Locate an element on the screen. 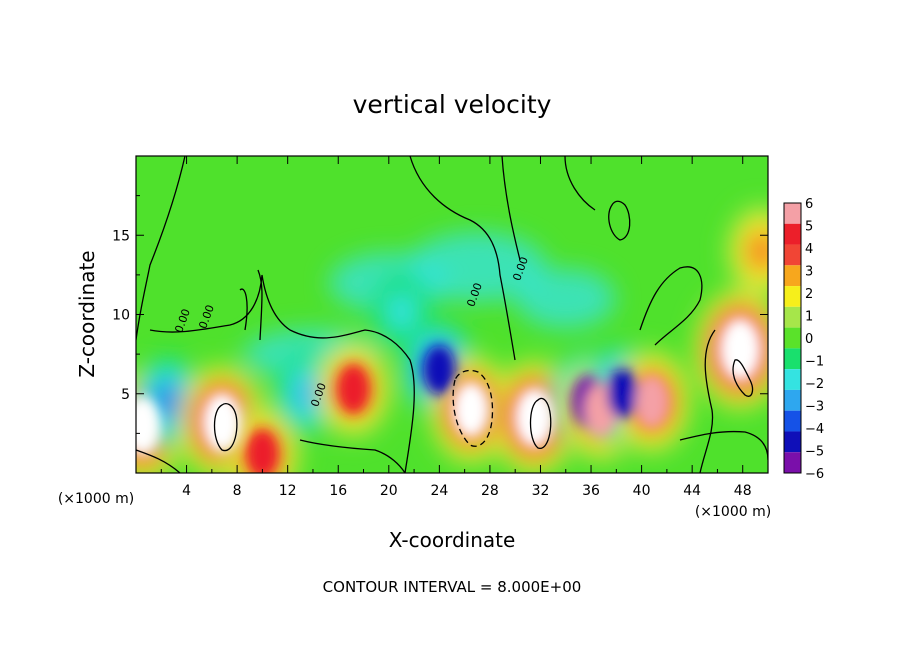 This screenshot has width=904, height=654. x-tick-label: 28 is located at coordinates (490, 491).